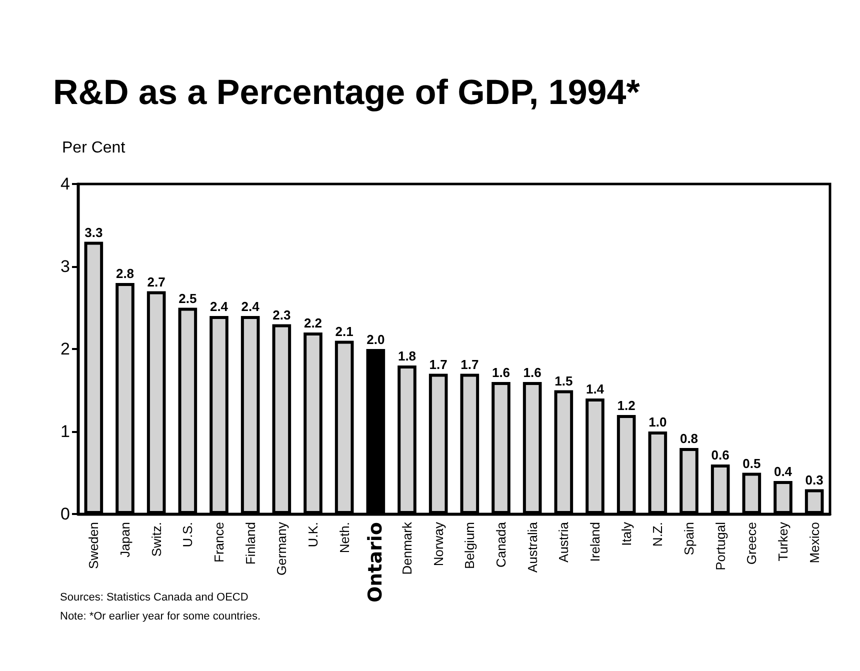 The image size is (860, 671). What do you see at coordinates (595, 542) in the screenshot?
I see `x-tick-label: Ireland` at bounding box center [595, 542].